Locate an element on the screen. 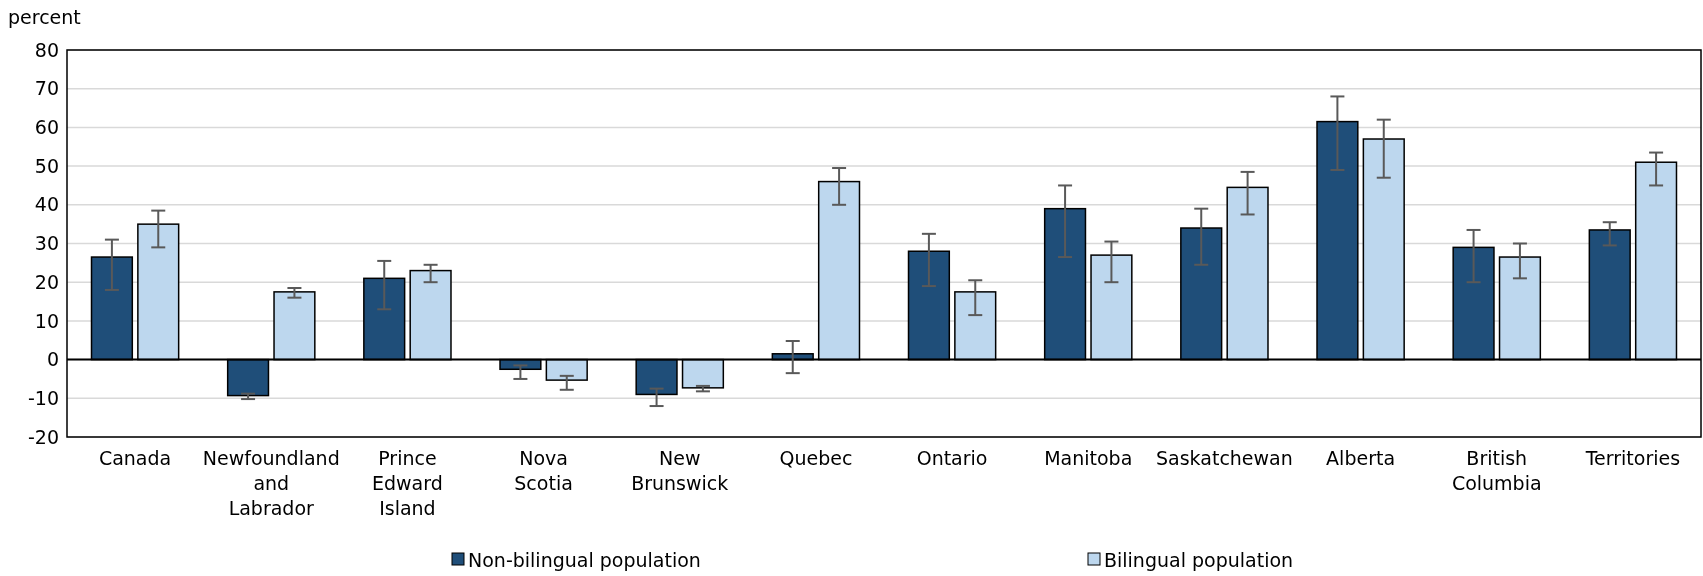 The image size is (1703, 576). x-tick-label: Ontario is located at coordinates (952, 458).